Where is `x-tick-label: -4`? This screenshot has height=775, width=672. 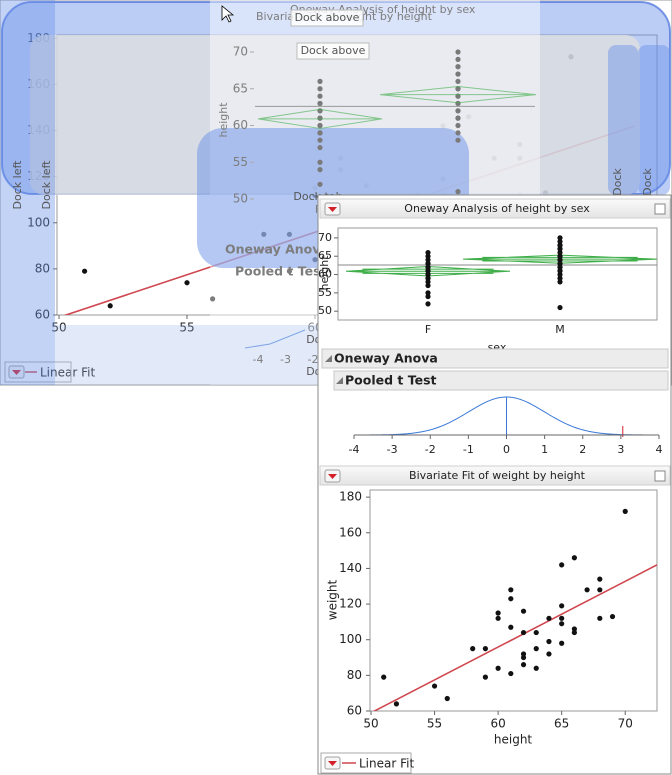
x-tick-label: -4 is located at coordinates (354, 449).